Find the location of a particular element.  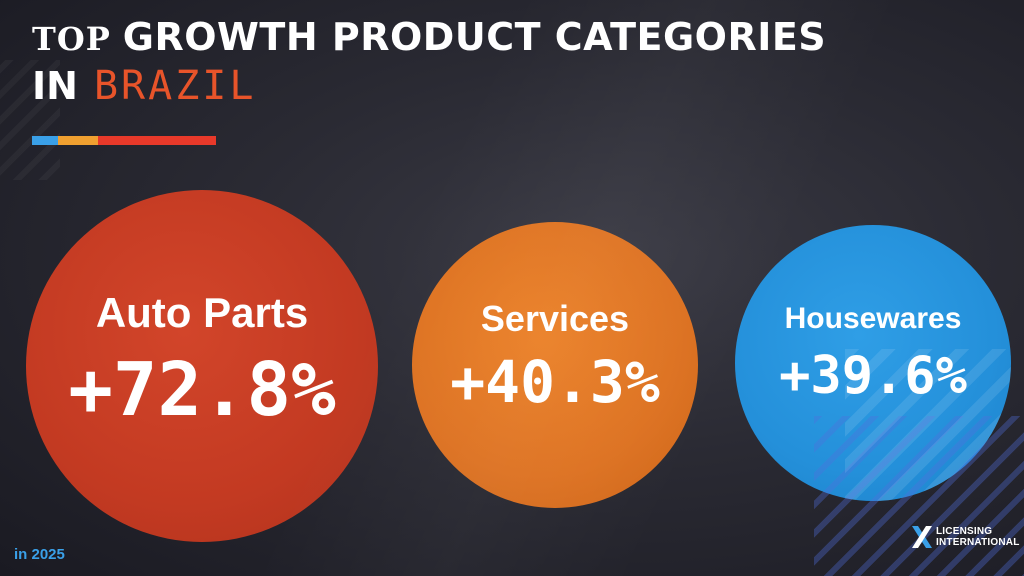

decorative-stripes-top-left is located at coordinates (30, 120).